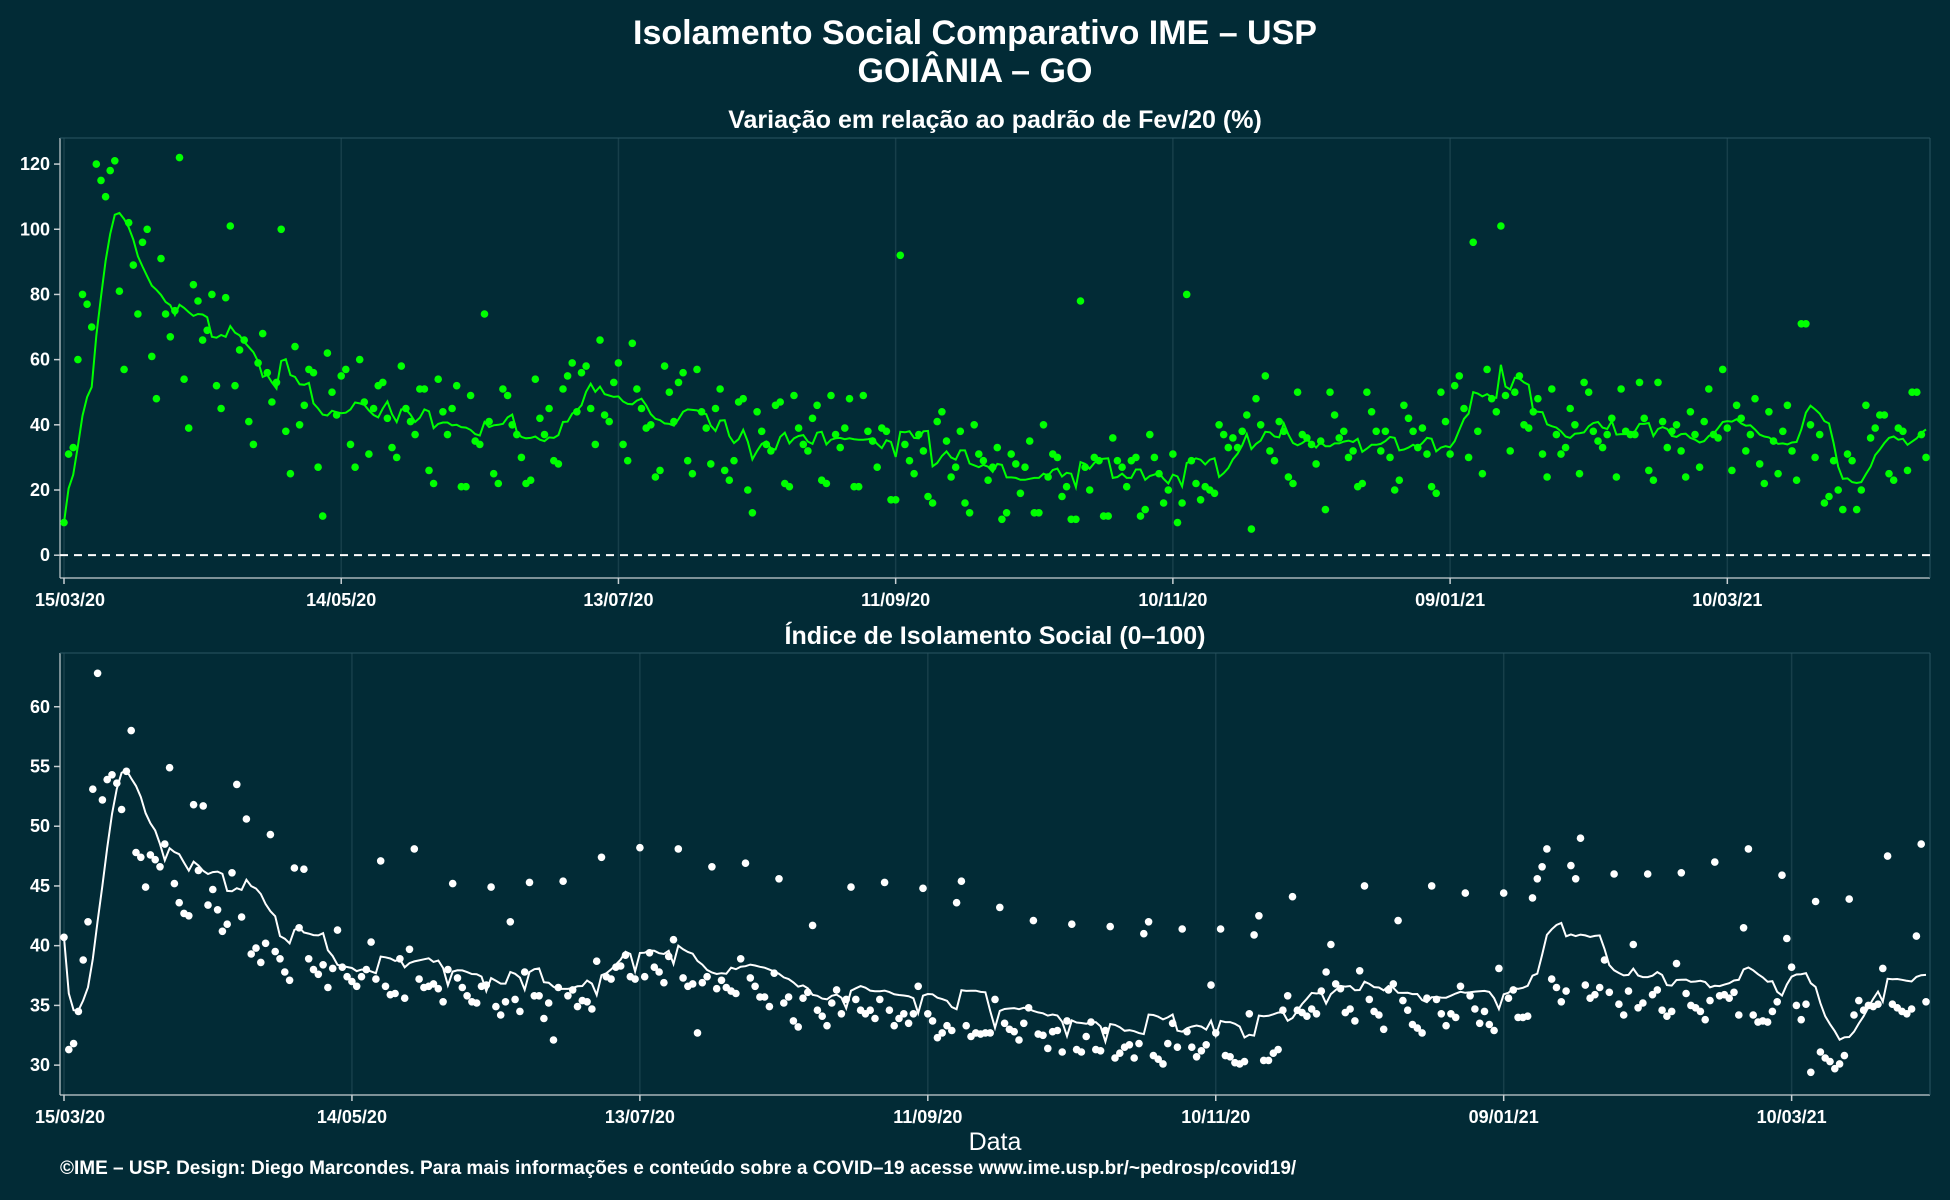 The width and height of the screenshot is (1950, 1200). I want to click on x-tick-label: 09/01/21, so click(1504, 1117).